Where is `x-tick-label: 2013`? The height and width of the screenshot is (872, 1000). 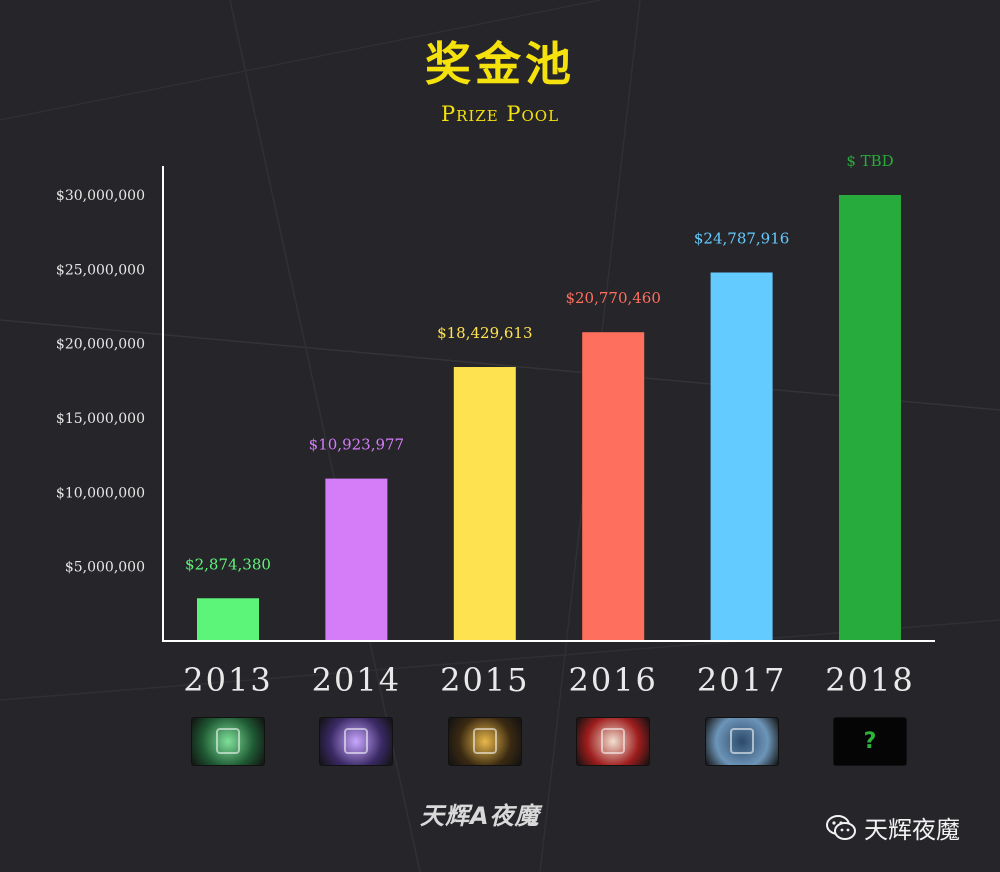
x-tick-label: 2013 is located at coordinates (227, 680).